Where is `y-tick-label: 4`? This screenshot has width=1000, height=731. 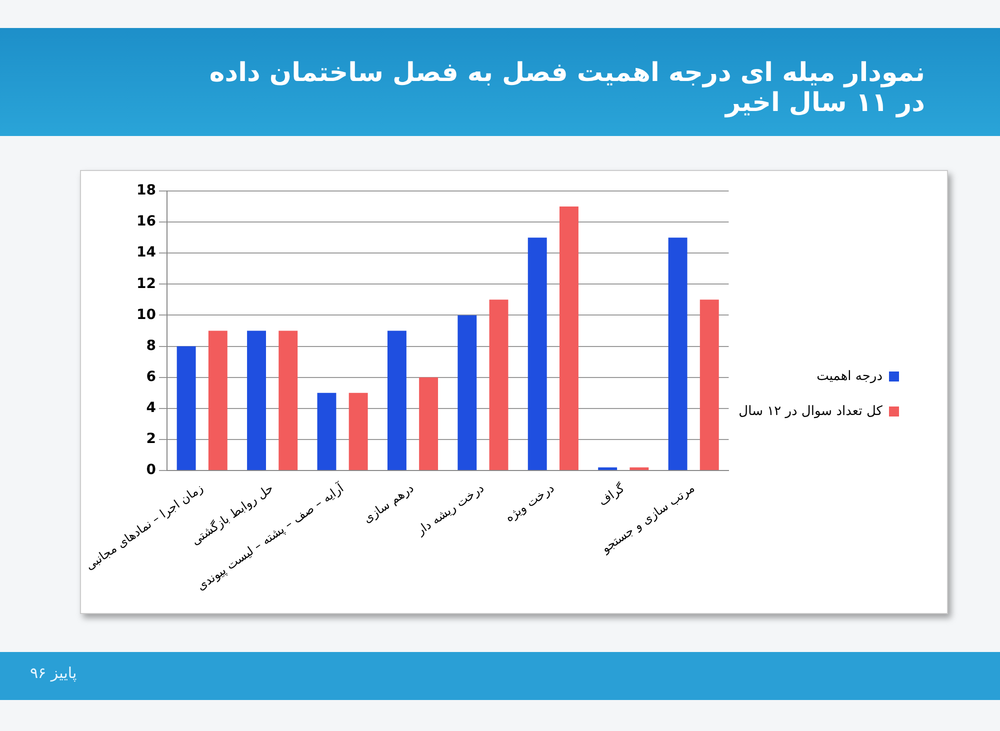
y-tick-label: 4 is located at coordinates (151, 408).